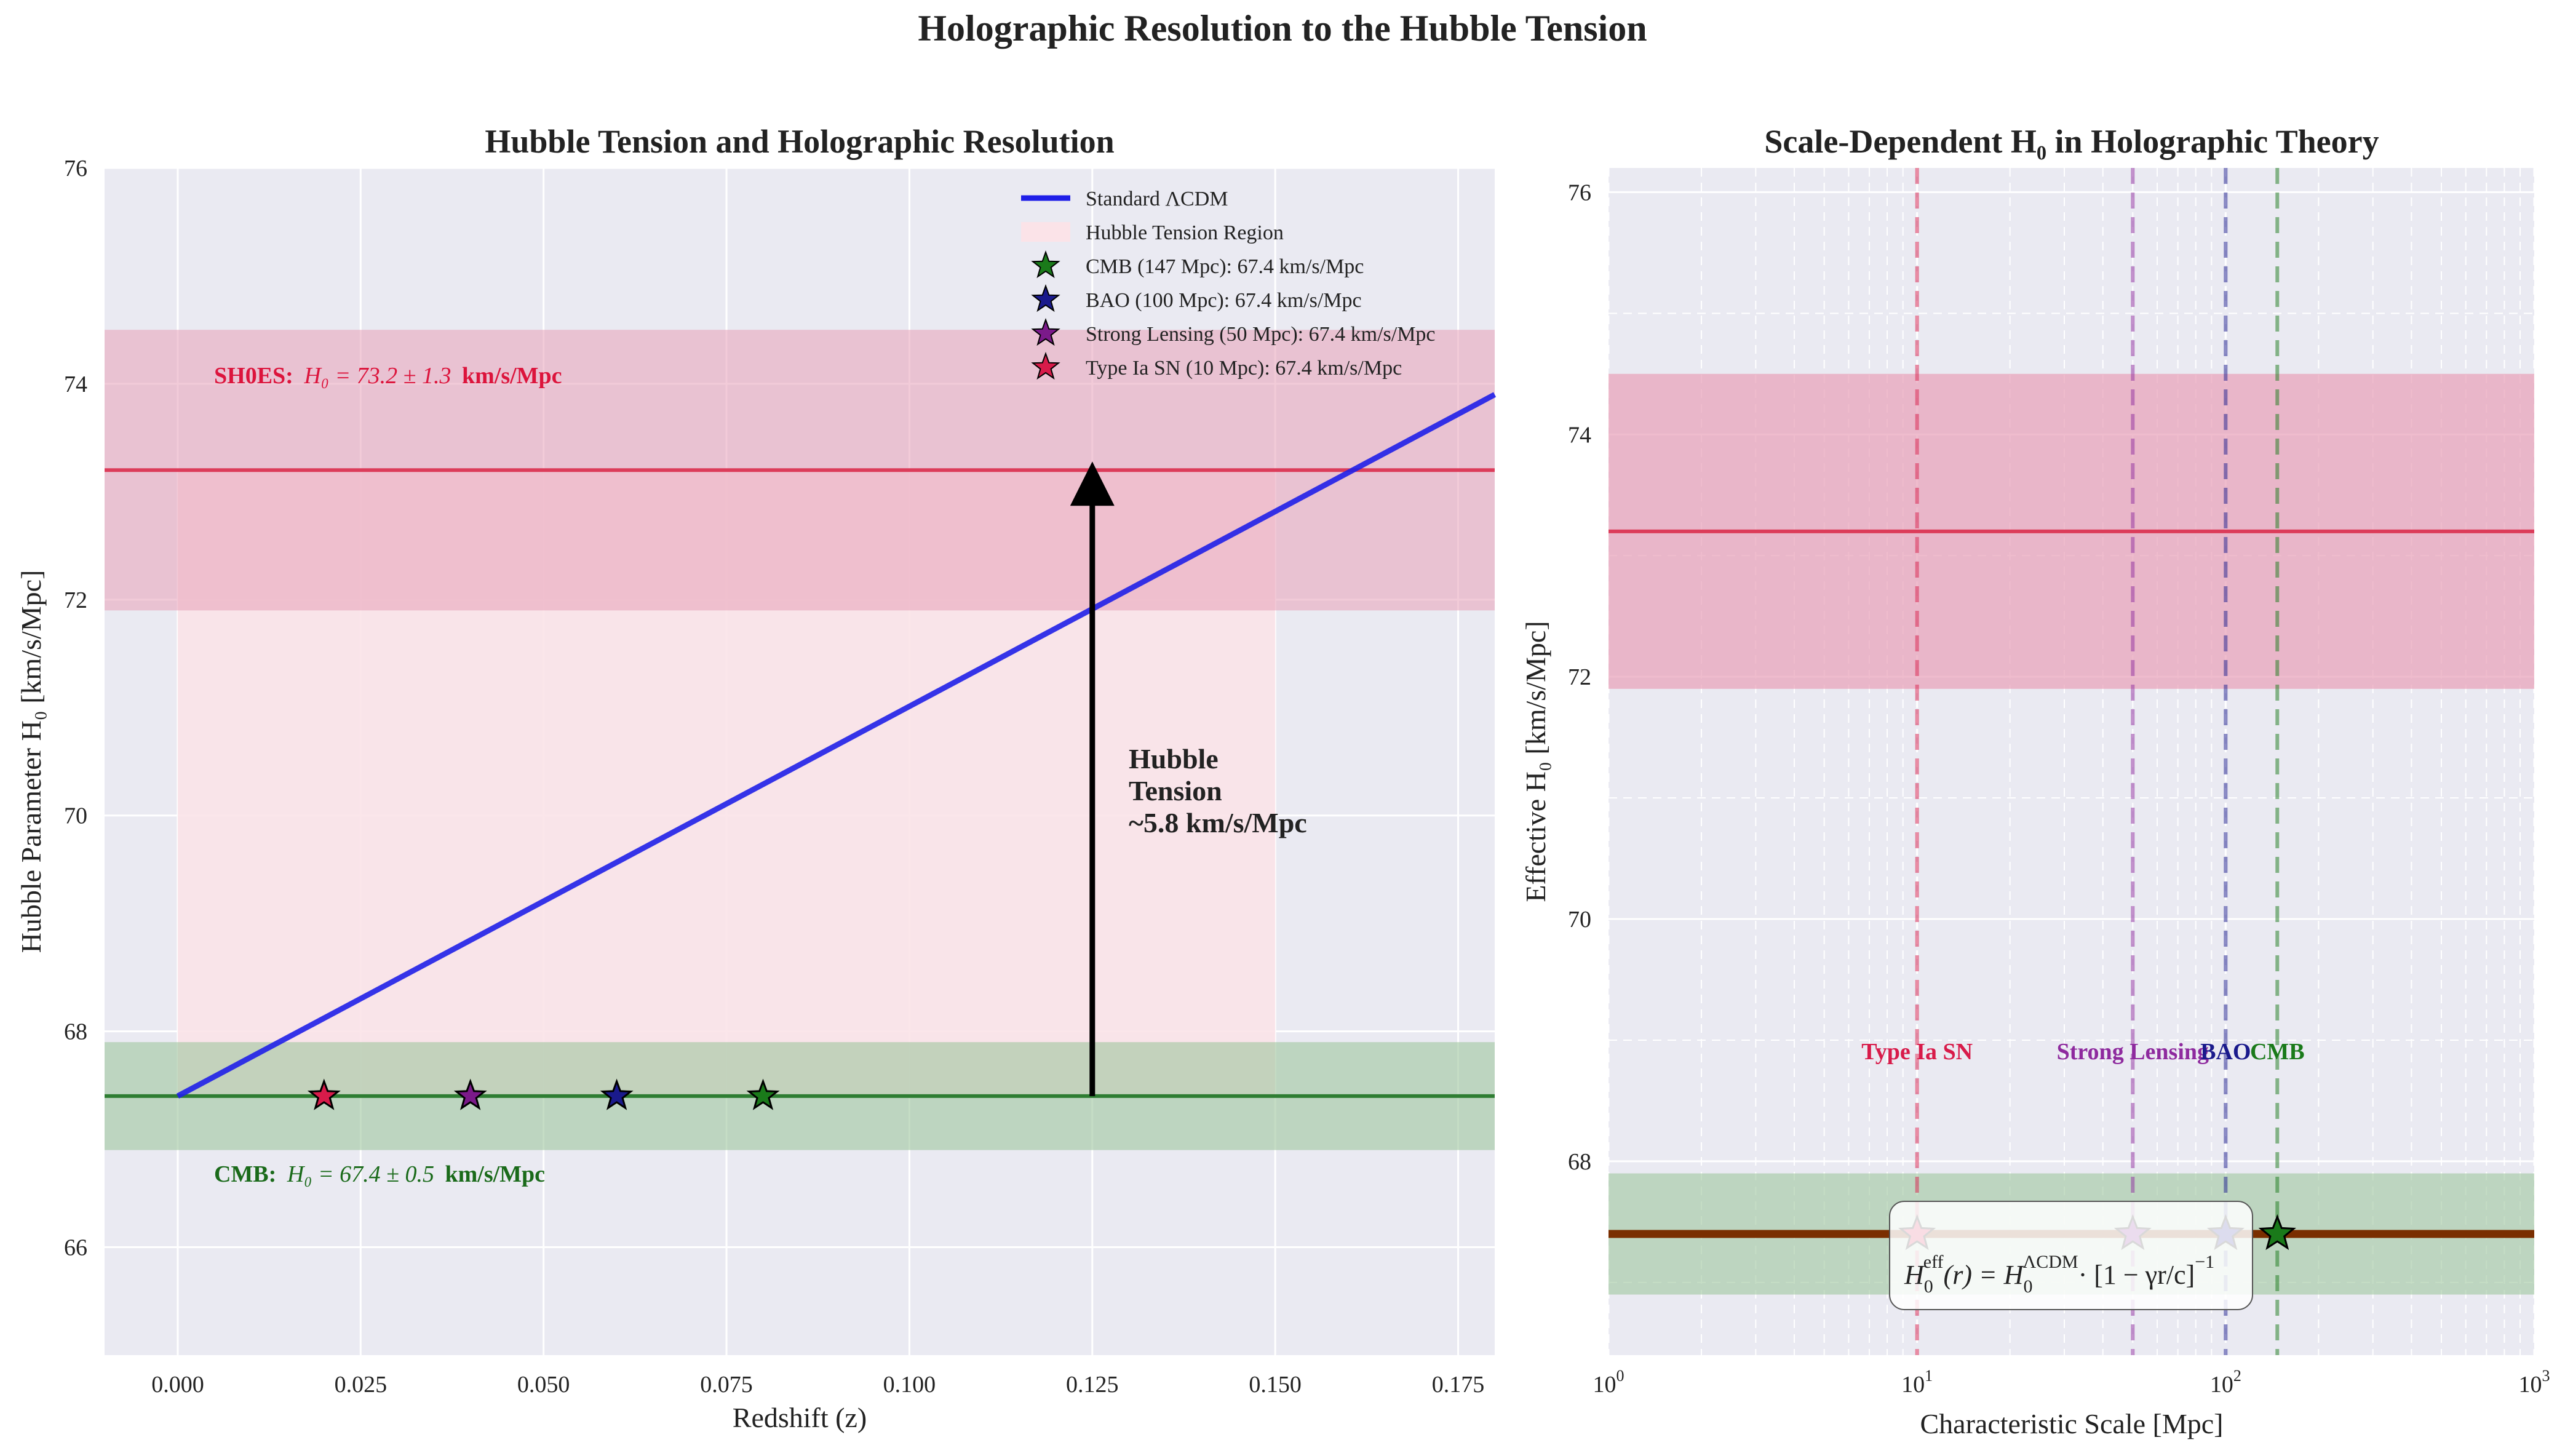 The width and height of the screenshot is (2565, 1456). I want to click on left-y-tick-label: 72, so click(75, 600).